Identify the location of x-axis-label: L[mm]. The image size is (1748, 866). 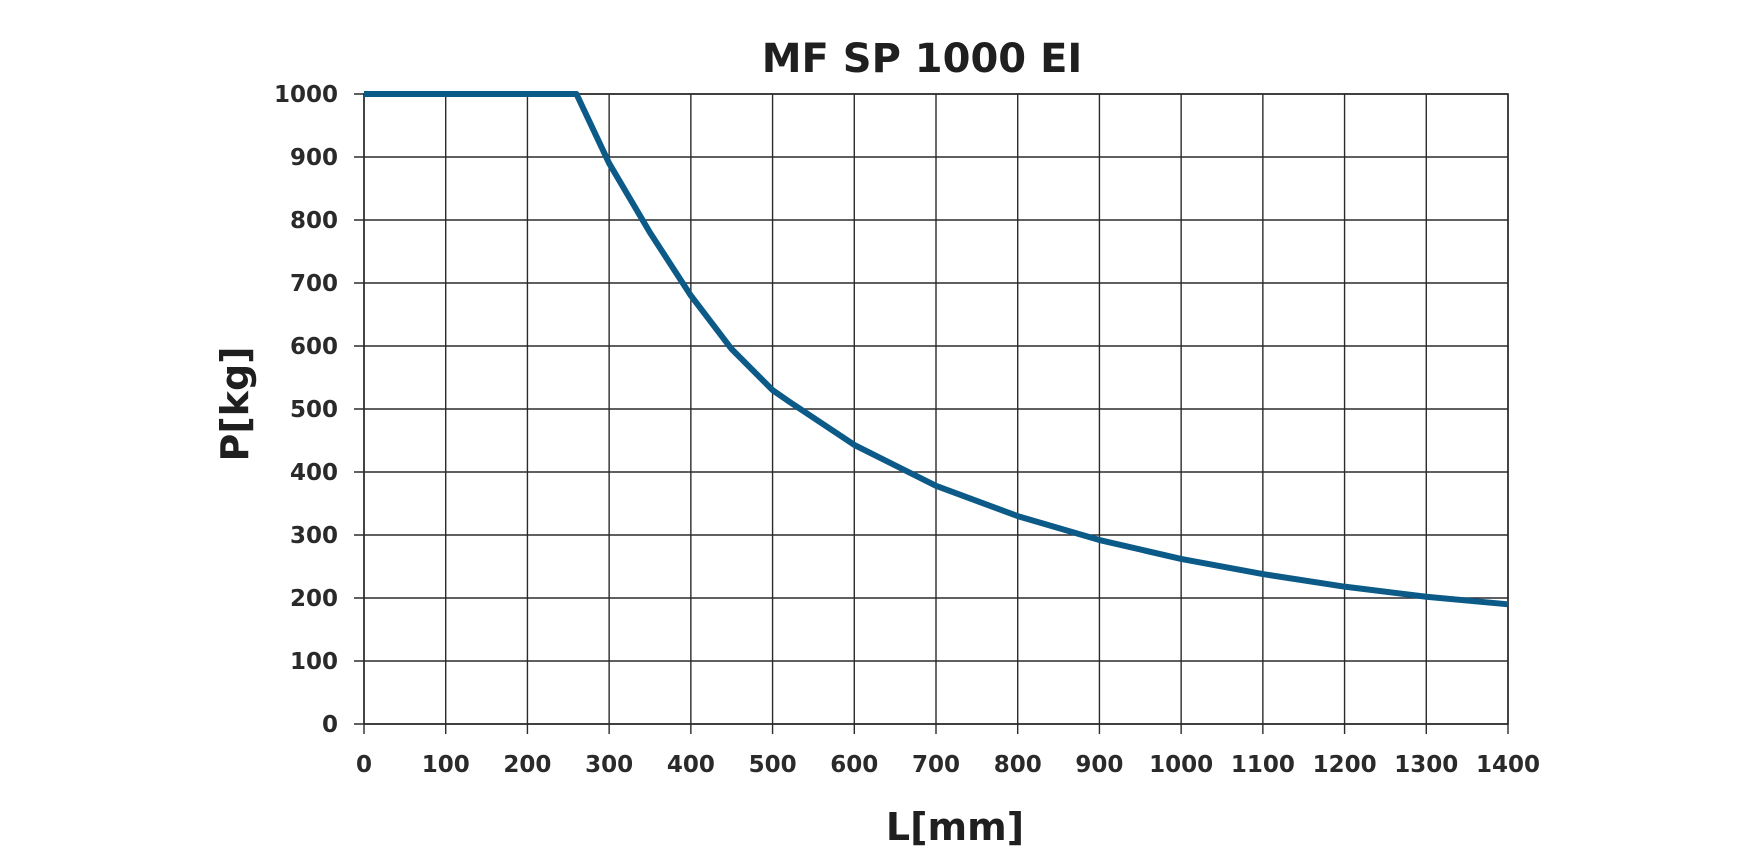
(955, 827).